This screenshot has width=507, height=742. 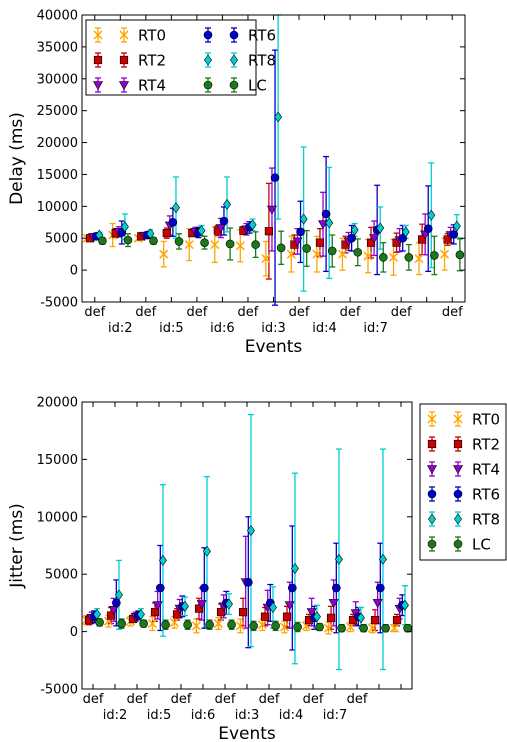 What do you see at coordinates (17, 158) in the screenshot?
I see `y-axis-label: Delay (ms)` at bounding box center [17, 158].